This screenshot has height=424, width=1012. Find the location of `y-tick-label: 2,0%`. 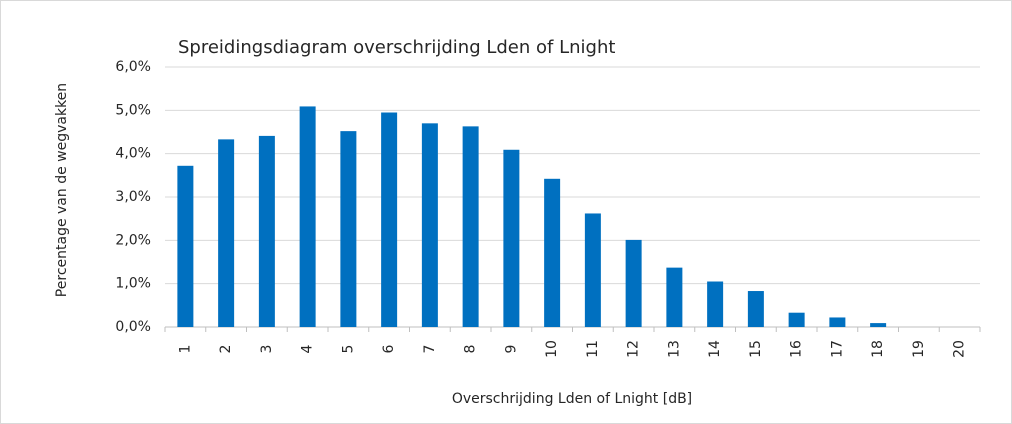

y-tick-label: 2,0% is located at coordinates (133, 240).